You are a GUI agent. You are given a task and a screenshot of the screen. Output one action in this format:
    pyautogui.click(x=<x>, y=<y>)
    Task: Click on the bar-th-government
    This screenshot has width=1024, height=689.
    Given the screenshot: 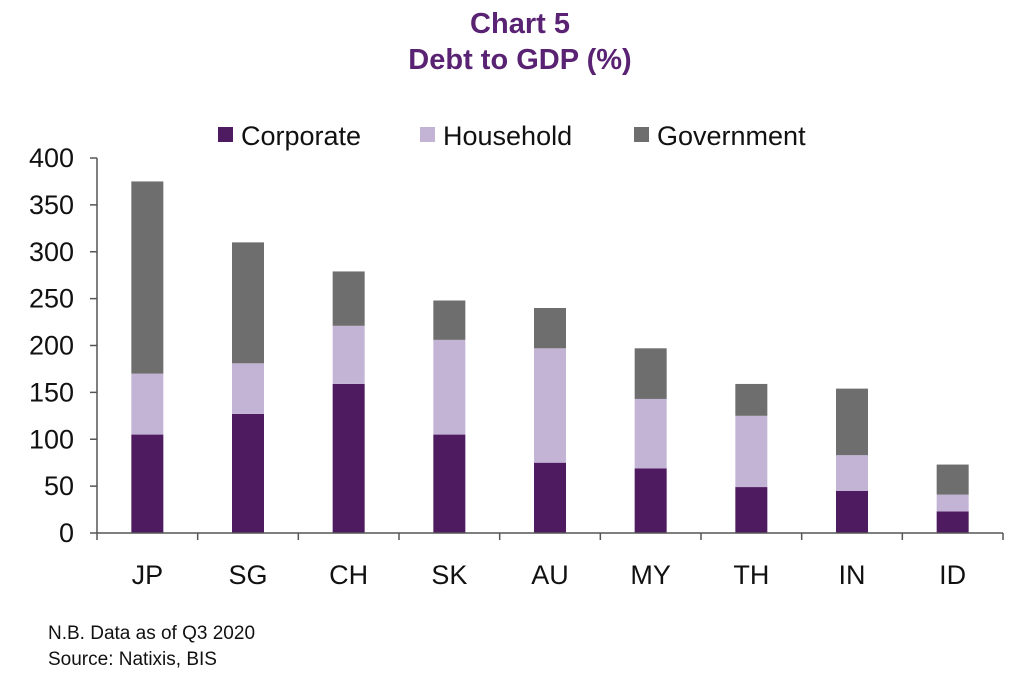 What is the action you would take?
    pyautogui.click(x=751, y=399)
    